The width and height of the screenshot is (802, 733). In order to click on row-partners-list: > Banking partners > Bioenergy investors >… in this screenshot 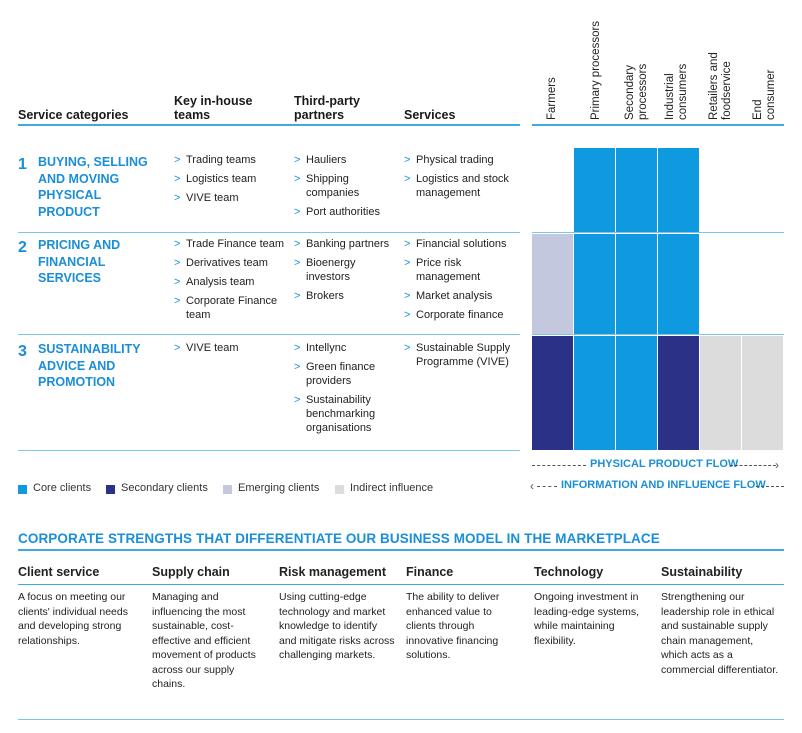, I will do `click(344, 272)`.